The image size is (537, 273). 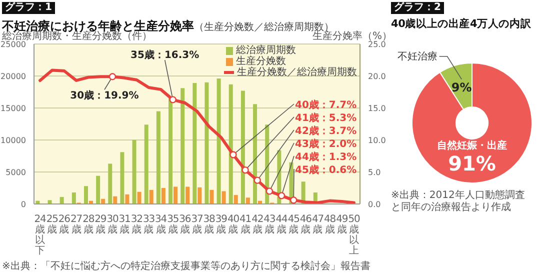 I want to click on x-tick-label: 24歳以下, so click(x=40, y=235).